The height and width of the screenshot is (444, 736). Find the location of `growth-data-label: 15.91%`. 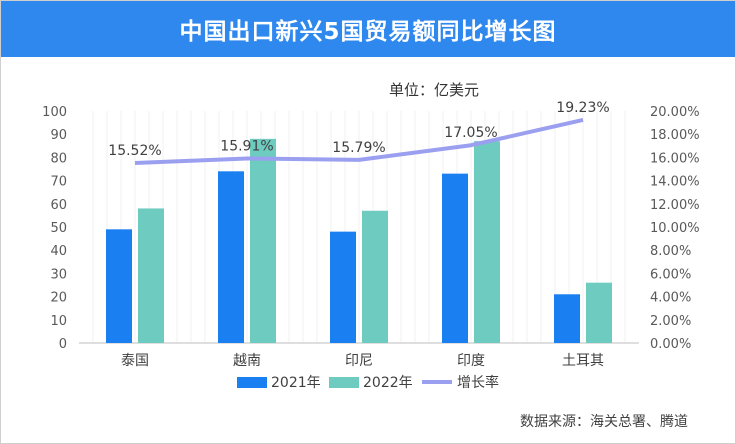

growth-data-label: 15.91% is located at coordinates (246, 146).